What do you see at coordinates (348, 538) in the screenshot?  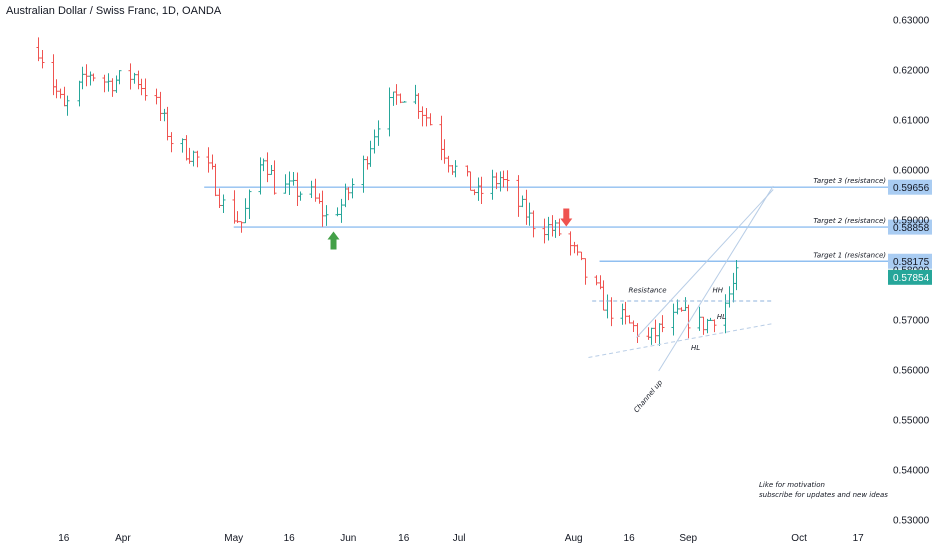 I see `x-tick-label: Jun` at bounding box center [348, 538].